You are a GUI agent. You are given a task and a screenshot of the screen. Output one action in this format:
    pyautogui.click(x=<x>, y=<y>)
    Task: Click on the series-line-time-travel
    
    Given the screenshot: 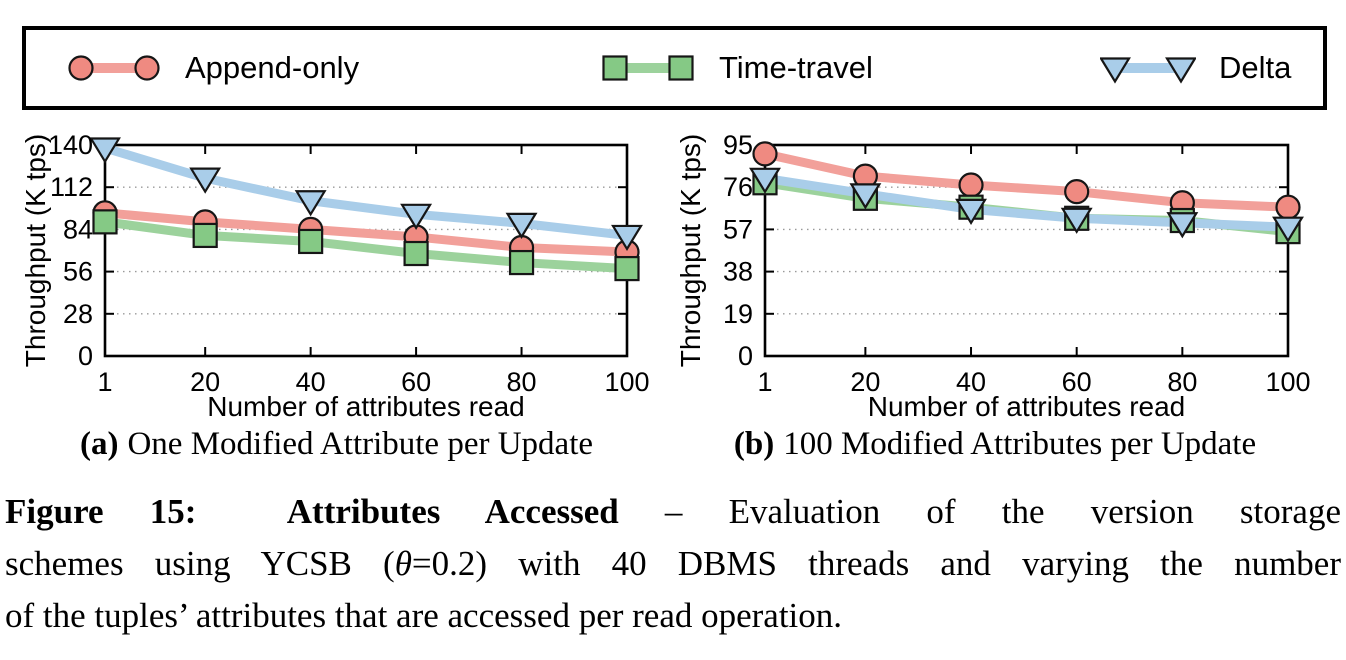 What is the action you would take?
    pyautogui.click(x=366, y=245)
    